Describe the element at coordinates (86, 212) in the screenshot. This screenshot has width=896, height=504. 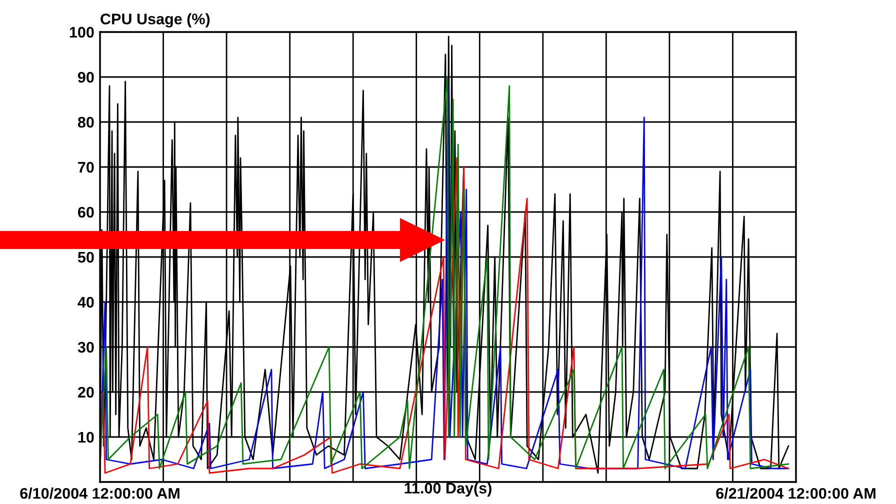
I see `y-tick-label: 60` at that location.